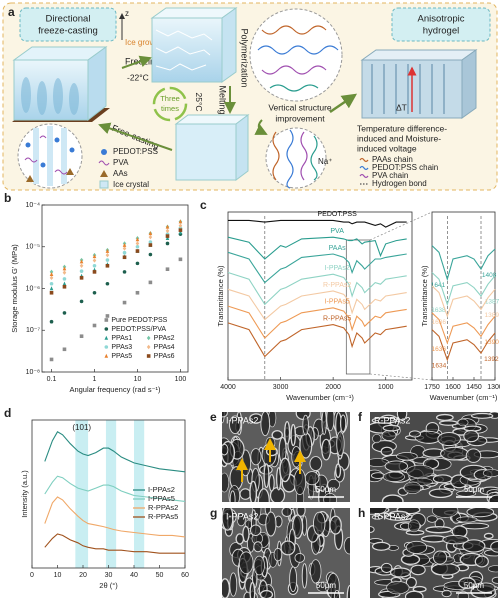  What do you see at coordinates (131, 184) in the screenshot?
I see `legend-text: Ice crystal` at bounding box center [131, 184].